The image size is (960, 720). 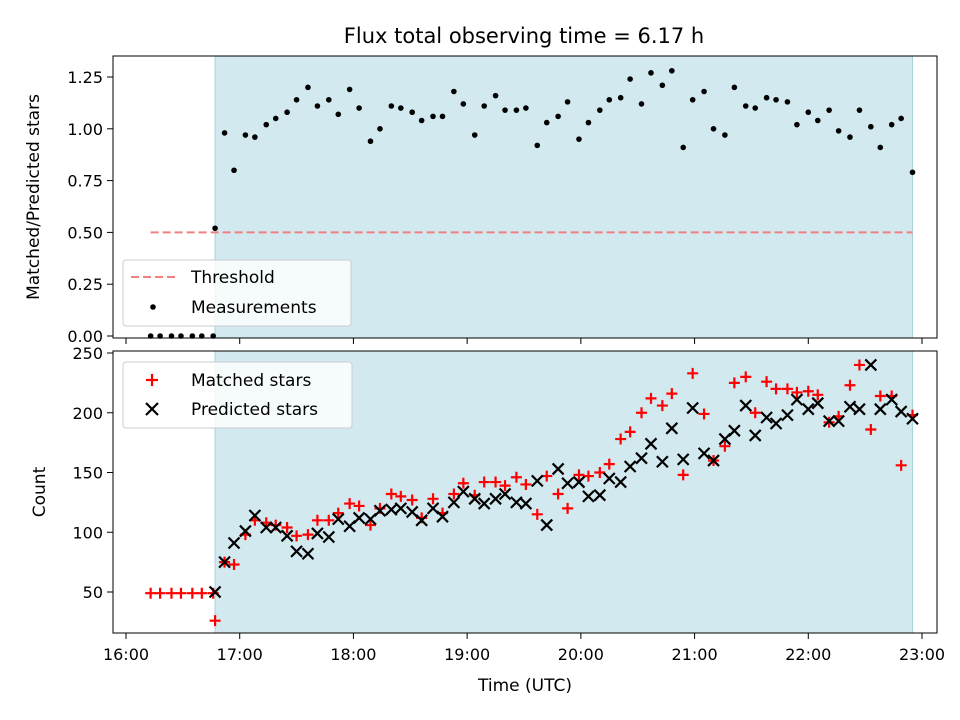 I want to click on x-tick-label: 20:00, so click(x=581, y=654).